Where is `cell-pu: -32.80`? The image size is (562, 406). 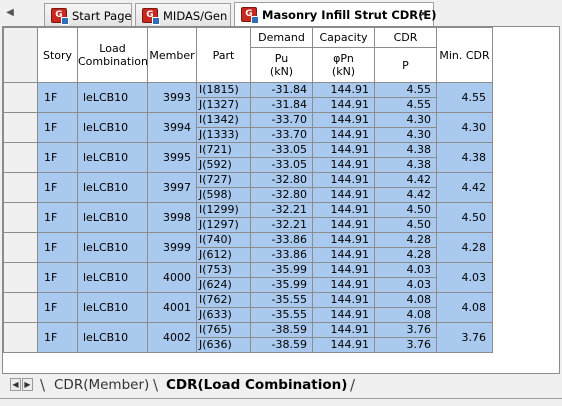 cell-pu: -32.80 is located at coordinates (281, 180).